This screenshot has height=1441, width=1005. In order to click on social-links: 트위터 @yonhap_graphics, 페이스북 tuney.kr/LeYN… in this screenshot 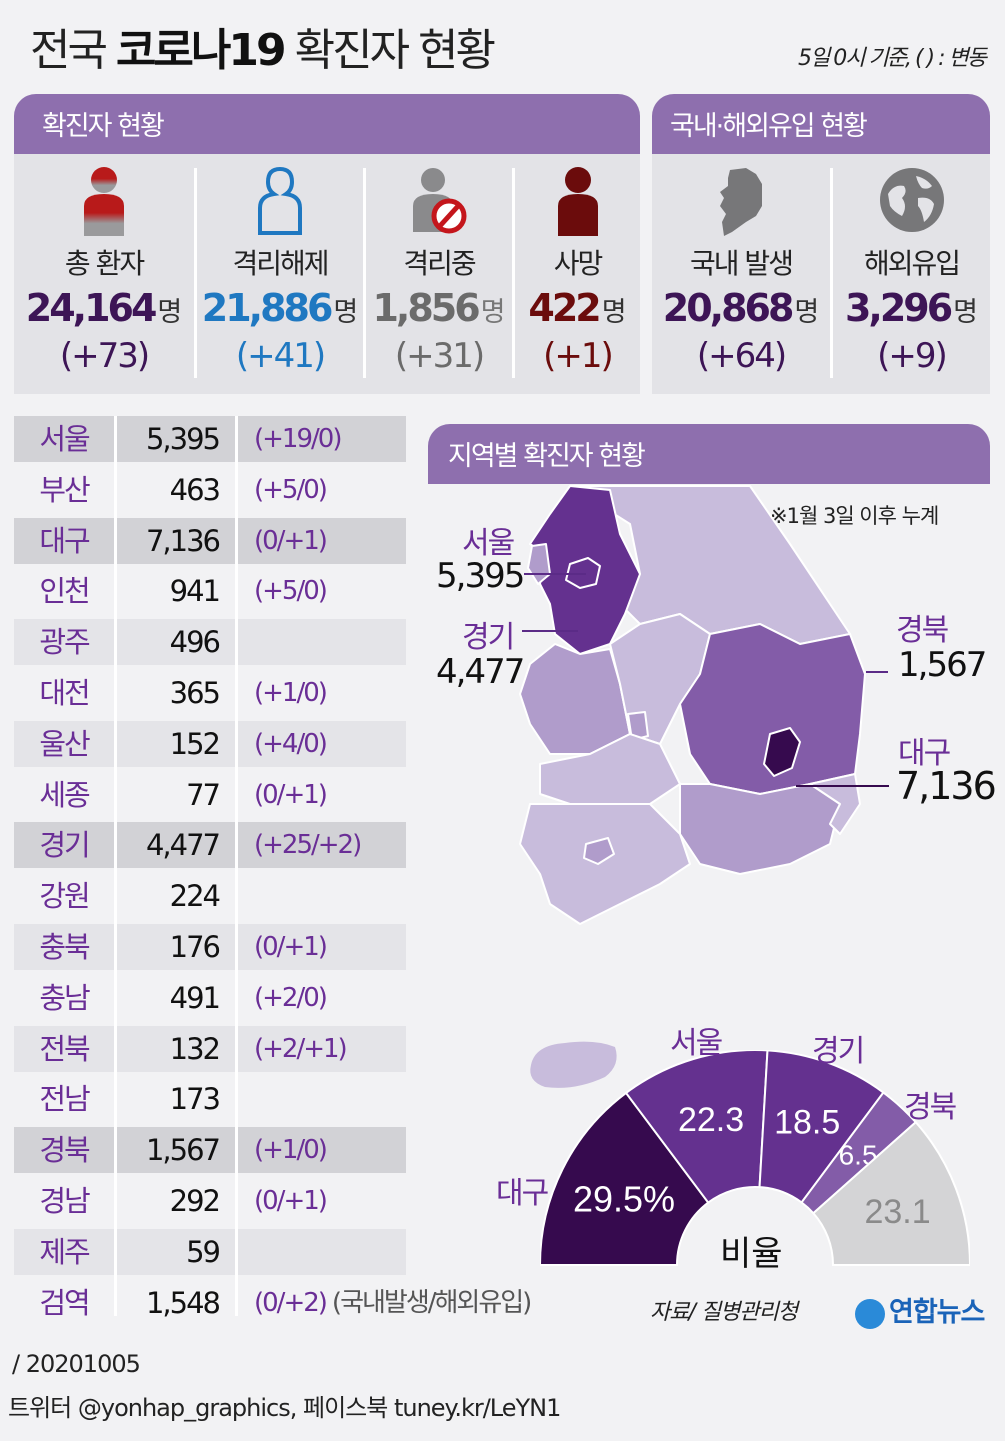, I will do `click(284, 1408)`.